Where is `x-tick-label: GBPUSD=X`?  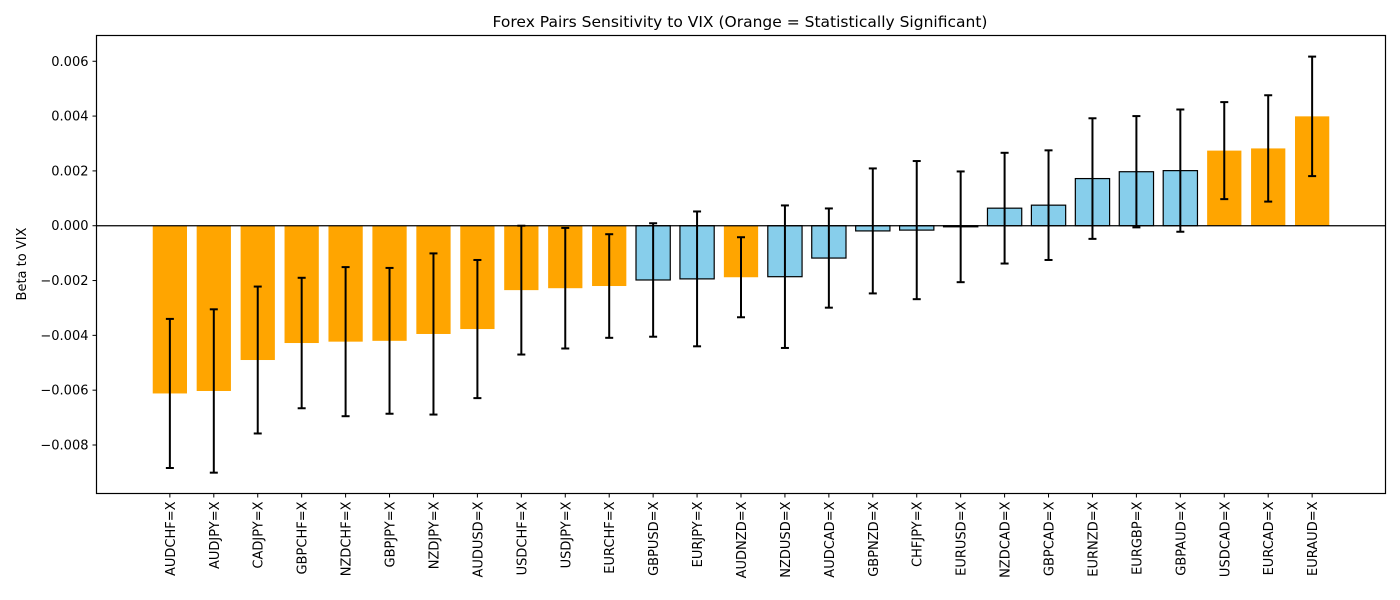
x-tick-label: GBPUSD=X is located at coordinates (654, 538).